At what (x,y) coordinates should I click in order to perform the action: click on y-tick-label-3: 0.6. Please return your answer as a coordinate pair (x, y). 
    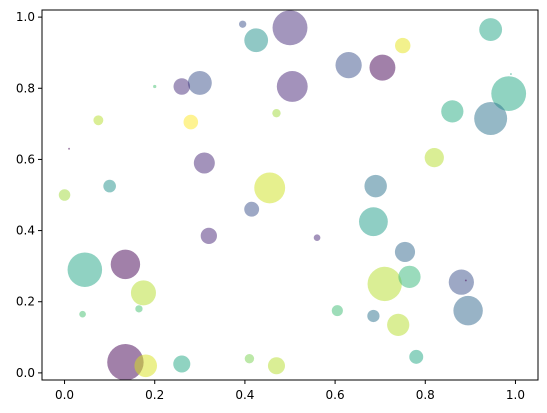
    Looking at the image, I should click on (25, 159).